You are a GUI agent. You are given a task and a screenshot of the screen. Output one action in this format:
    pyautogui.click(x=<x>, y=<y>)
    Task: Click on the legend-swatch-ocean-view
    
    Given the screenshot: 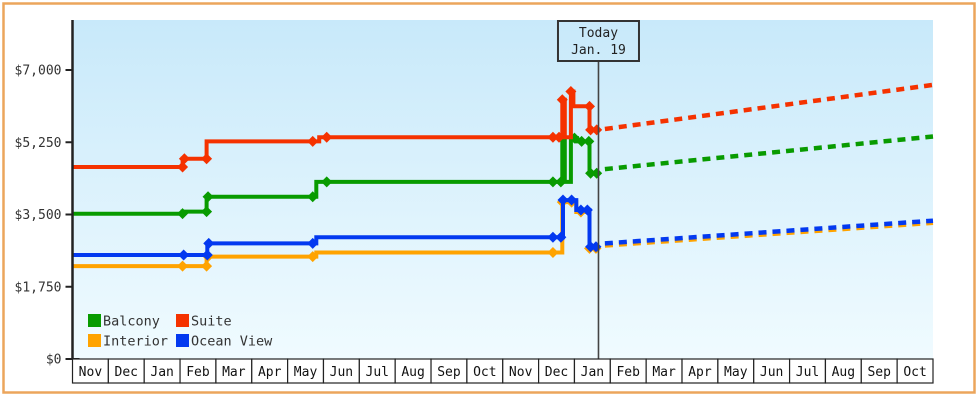 What is the action you would take?
    pyautogui.click(x=182, y=340)
    